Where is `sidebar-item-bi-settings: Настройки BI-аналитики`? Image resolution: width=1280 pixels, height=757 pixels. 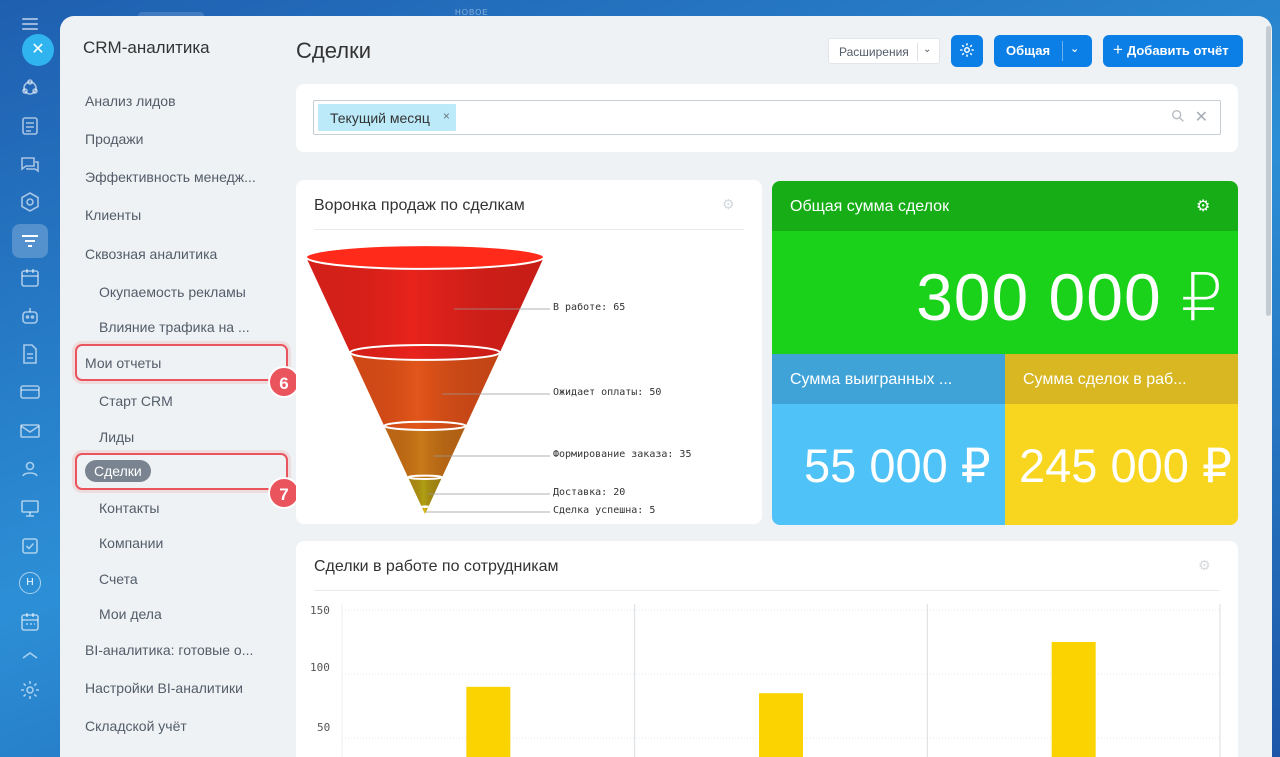
sidebar-item-bi-settings: Настройки BI-аналитики is located at coordinates (164, 688).